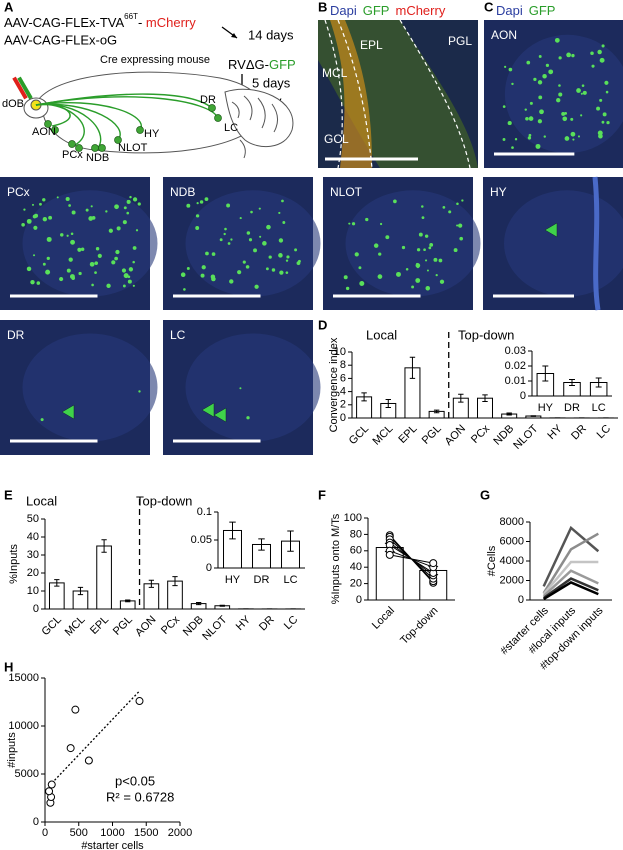 The width and height of the screenshot is (623, 850). I want to click on y-tick-label: 10000, so click(23, 726).